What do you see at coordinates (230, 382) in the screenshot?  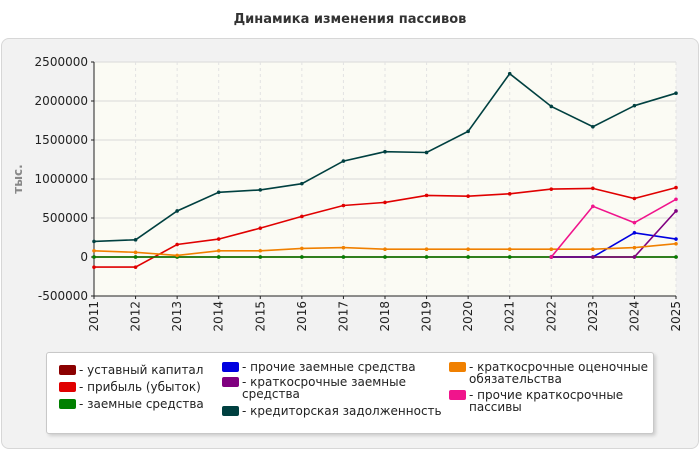 I see `legend-swatch-purple` at bounding box center [230, 382].